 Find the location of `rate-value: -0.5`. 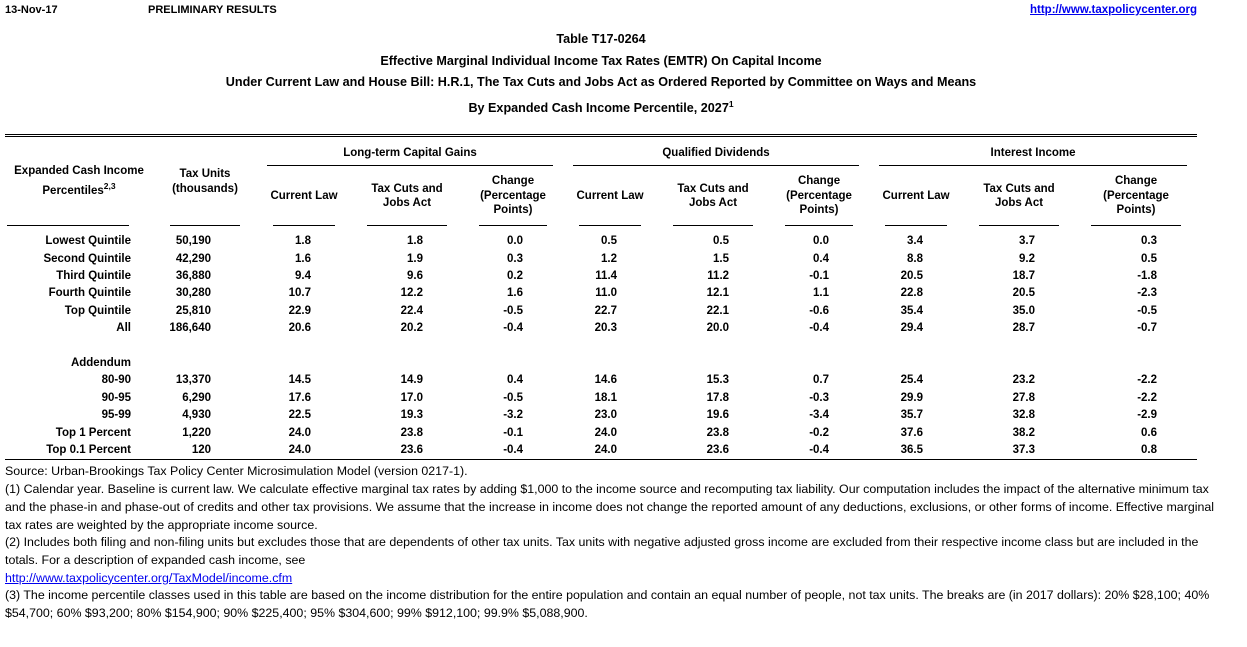

rate-value: -0.5 is located at coordinates (513, 397).